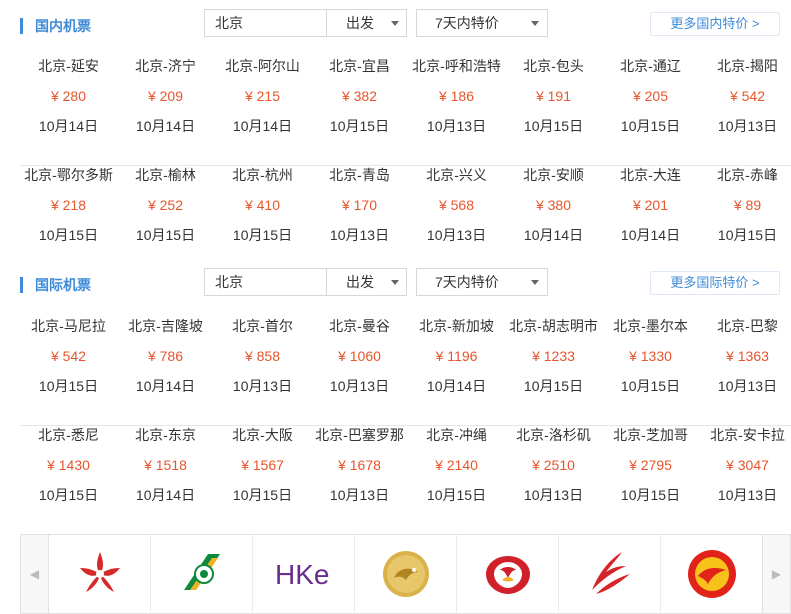 This screenshot has width=791, height=614. What do you see at coordinates (68, 366) in the screenshot?
I see `flight-deal: 北京-马尼拉 ¥ 542 10月15日` at bounding box center [68, 366].